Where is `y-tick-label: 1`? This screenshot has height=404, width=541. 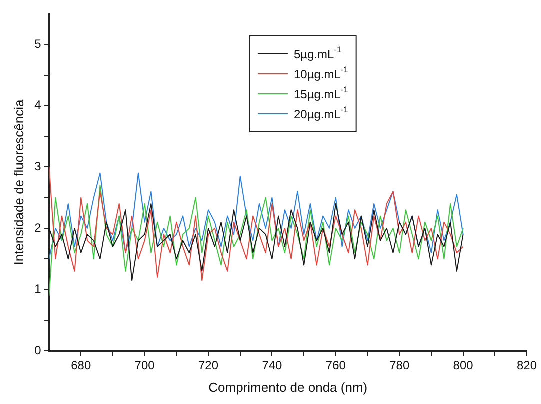 y-tick-label: 1 is located at coordinates (38, 289).